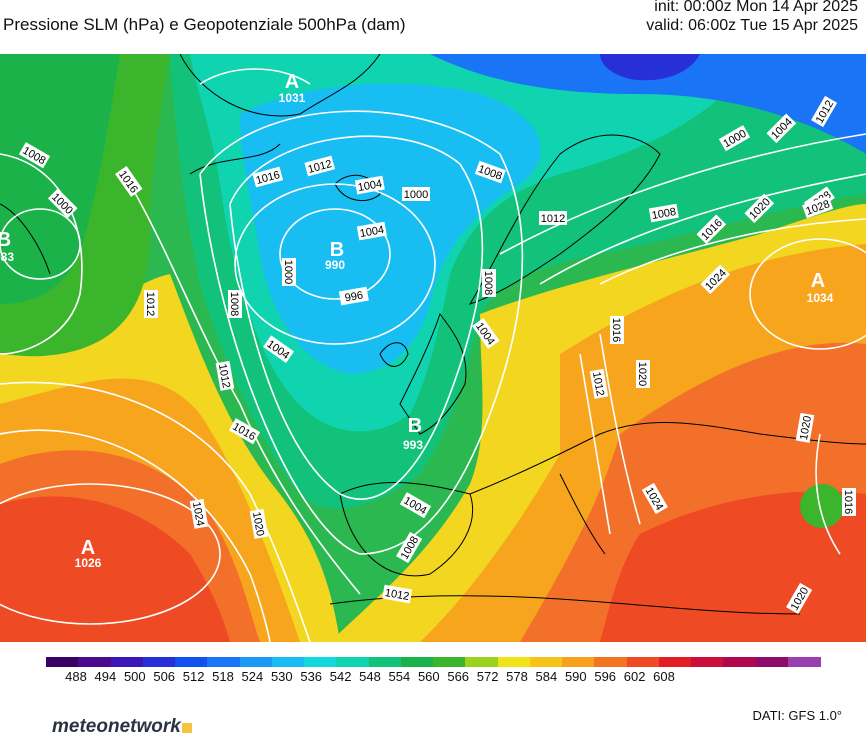 This screenshot has width=866, height=738. I want to click on colorbar-tick-label: 578, so click(517, 676).